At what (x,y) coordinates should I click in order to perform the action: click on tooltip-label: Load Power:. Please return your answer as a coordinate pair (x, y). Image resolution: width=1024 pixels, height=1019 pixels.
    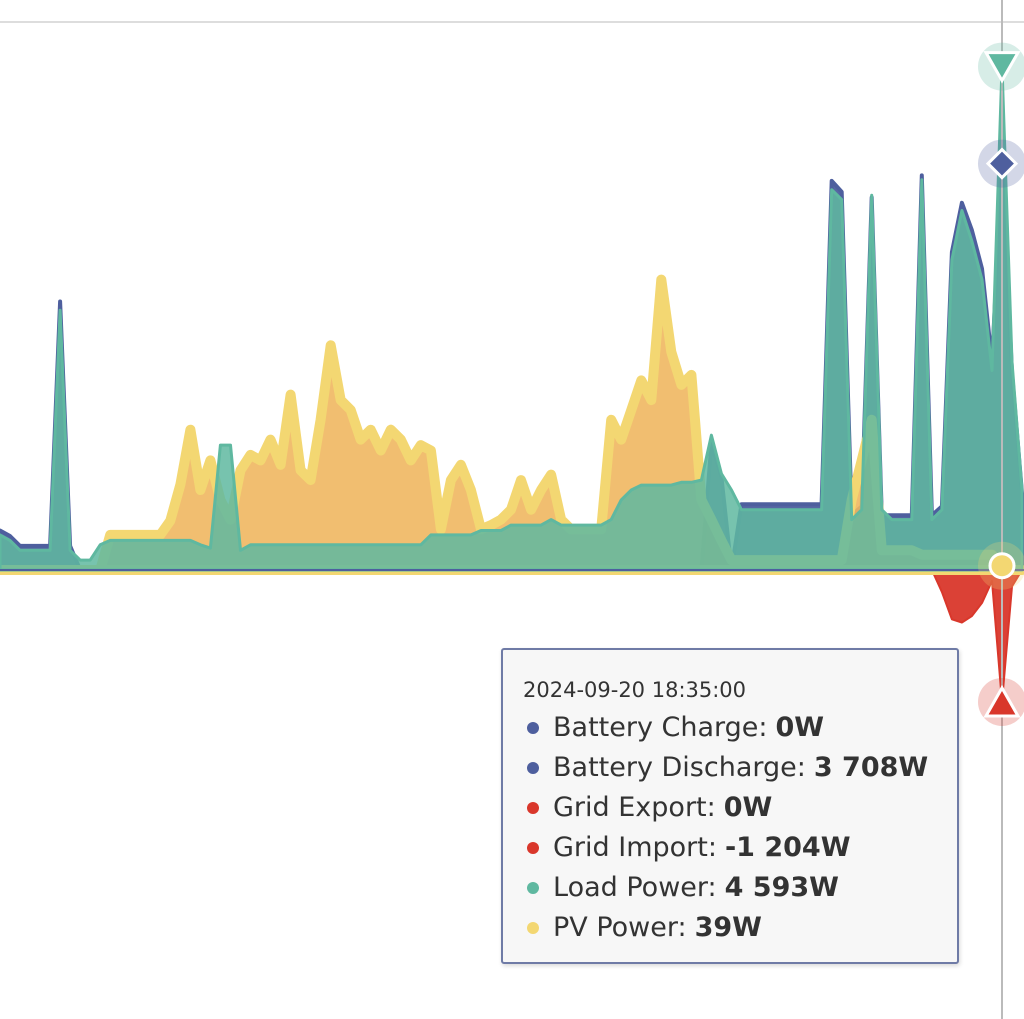
    Looking at the image, I should click on (635, 887).